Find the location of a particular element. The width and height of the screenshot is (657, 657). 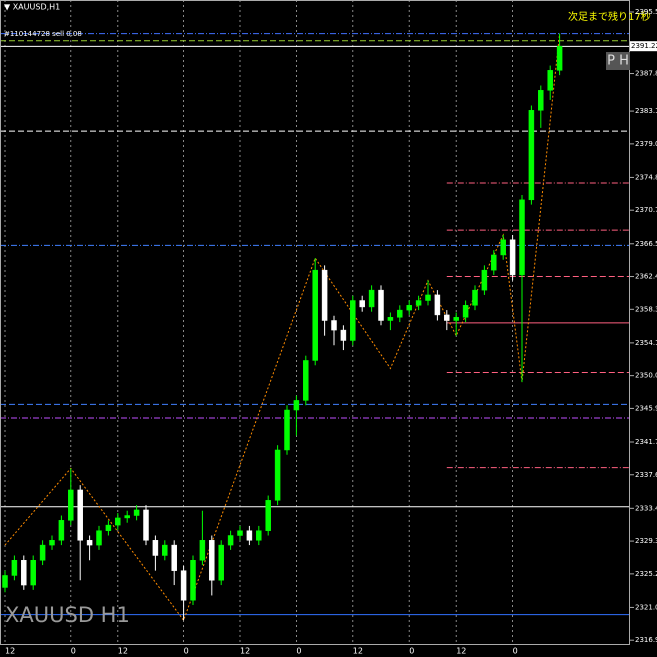

chart-title: ▼ XAUUSD,H1 is located at coordinates (32, 7).